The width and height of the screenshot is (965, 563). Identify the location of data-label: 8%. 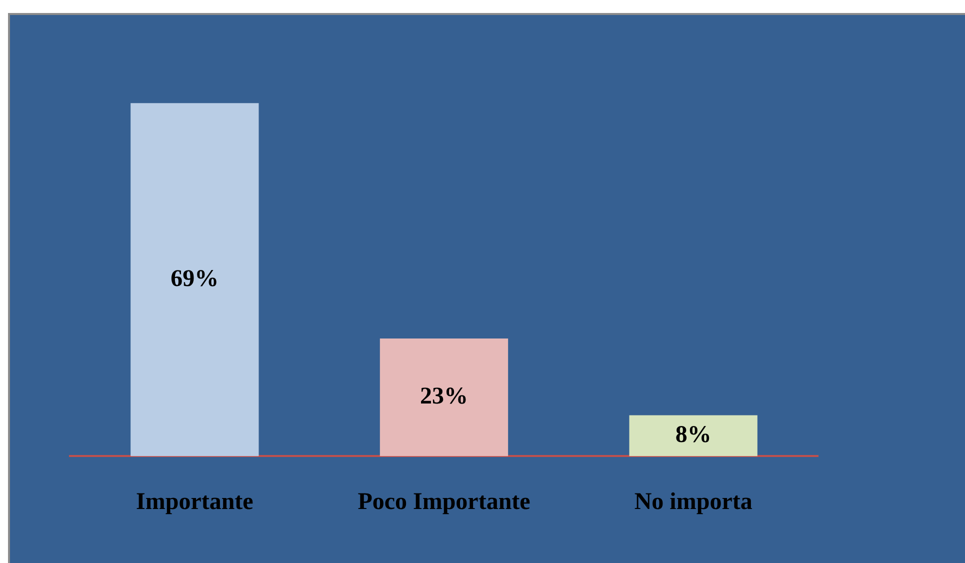
(693, 435).